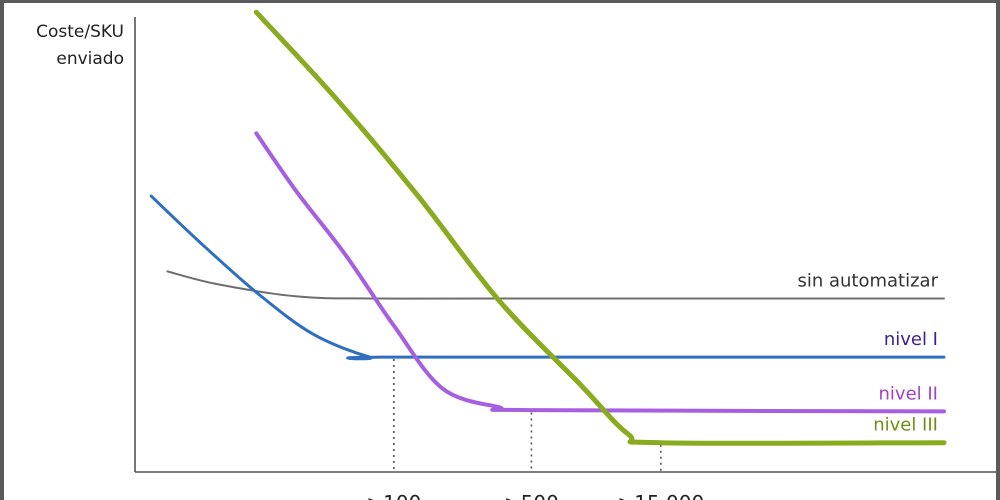 The height and width of the screenshot is (500, 1000). What do you see at coordinates (908, 393) in the screenshot?
I see `series-label-nivel-ii: nivel II` at bounding box center [908, 393].